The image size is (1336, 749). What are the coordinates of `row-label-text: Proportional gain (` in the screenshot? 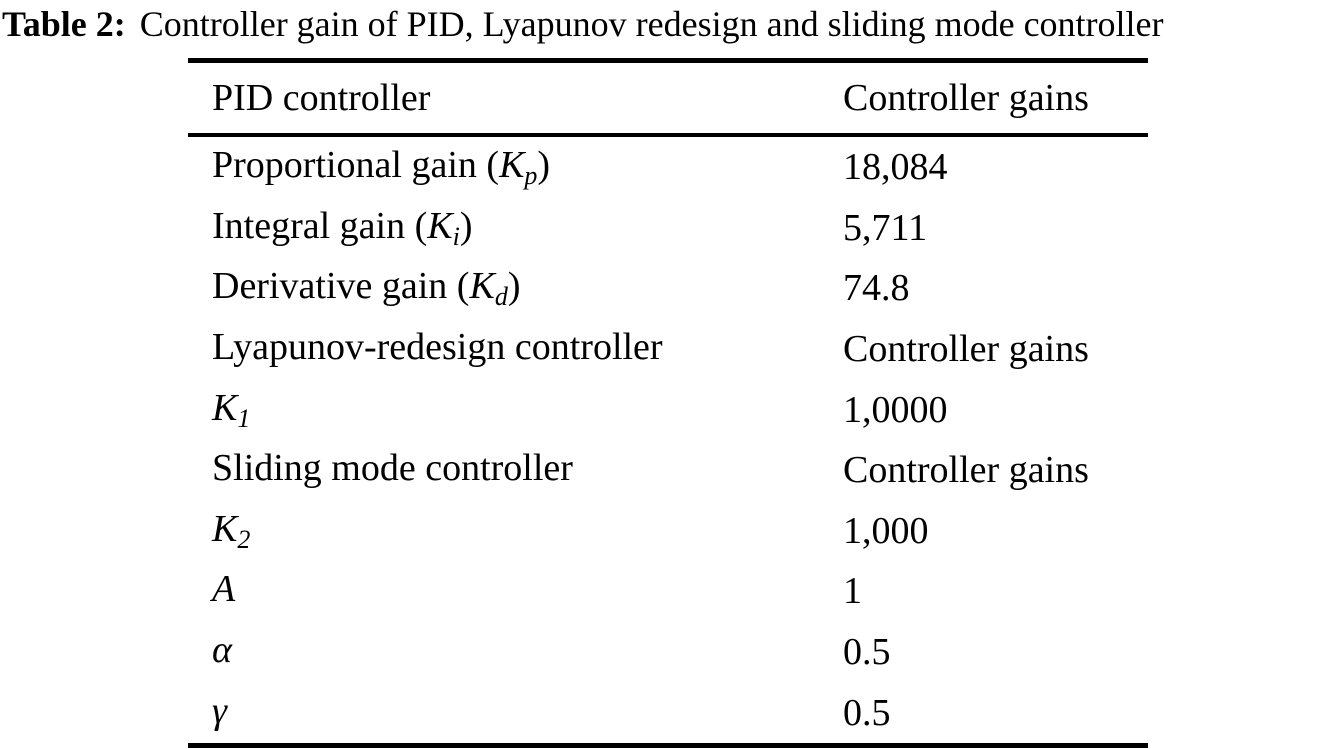 It's located at (356, 165).